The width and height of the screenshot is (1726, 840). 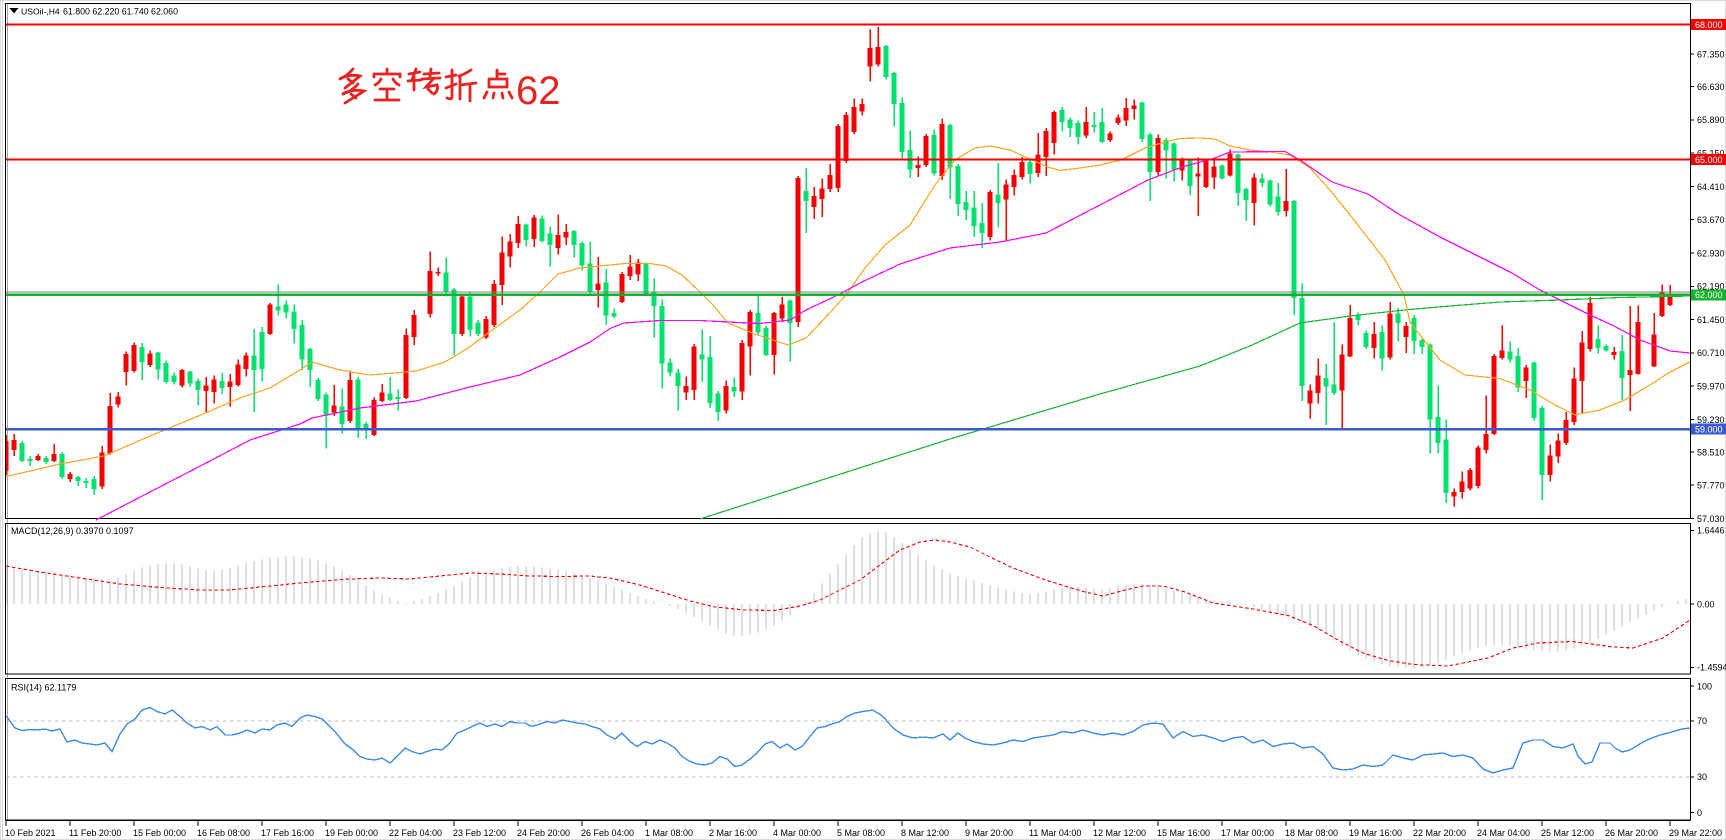 What do you see at coordinates (1711, 519) in the screenshot?
I see `svg-text: 57.030` at bounding box center [1711, 519].